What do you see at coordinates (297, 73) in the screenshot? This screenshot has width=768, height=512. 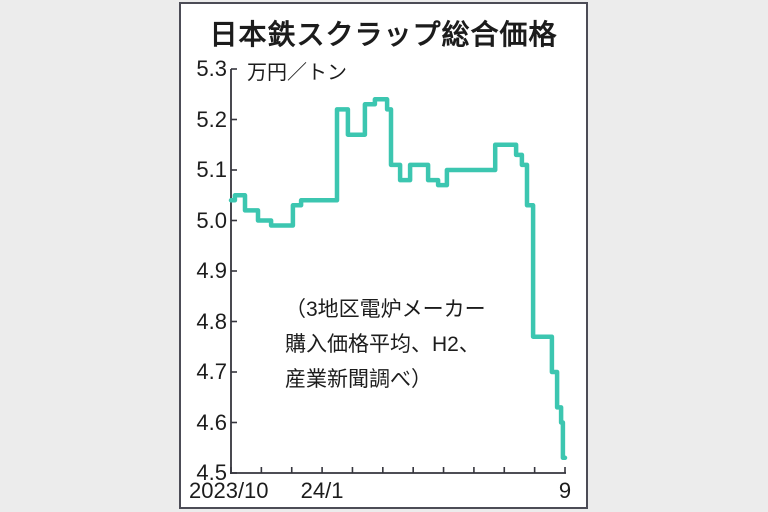 I see `y-axis-unit-label: 万円／トン` at bounding box center [297, 73].